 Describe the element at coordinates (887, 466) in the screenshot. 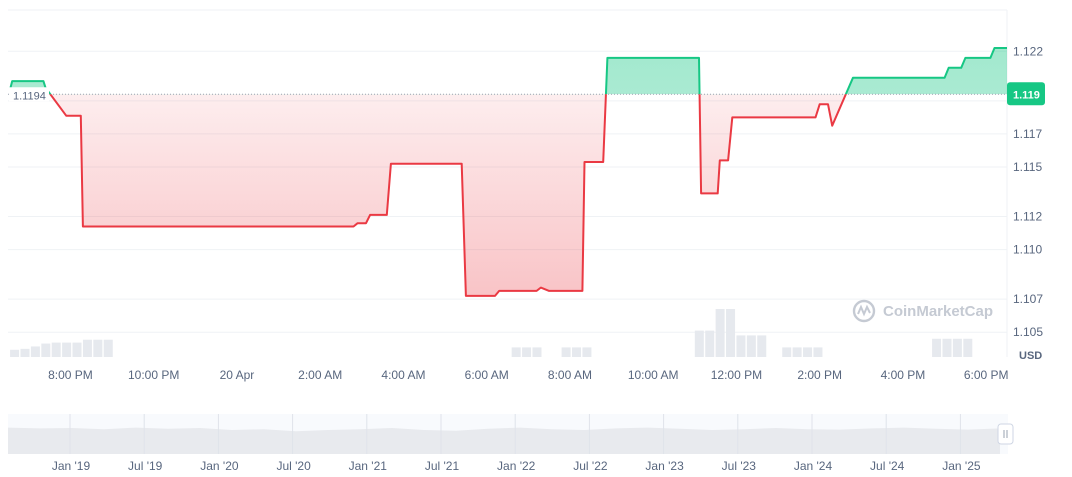

I see `nav-tick-label-11: Jul '24` at that location.